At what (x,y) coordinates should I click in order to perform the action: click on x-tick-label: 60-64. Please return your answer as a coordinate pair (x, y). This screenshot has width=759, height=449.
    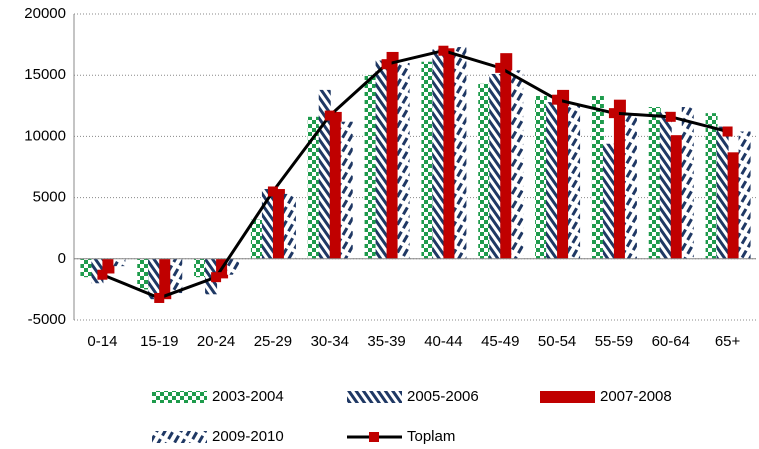
    Looking at the image, I should click on (671, 341).